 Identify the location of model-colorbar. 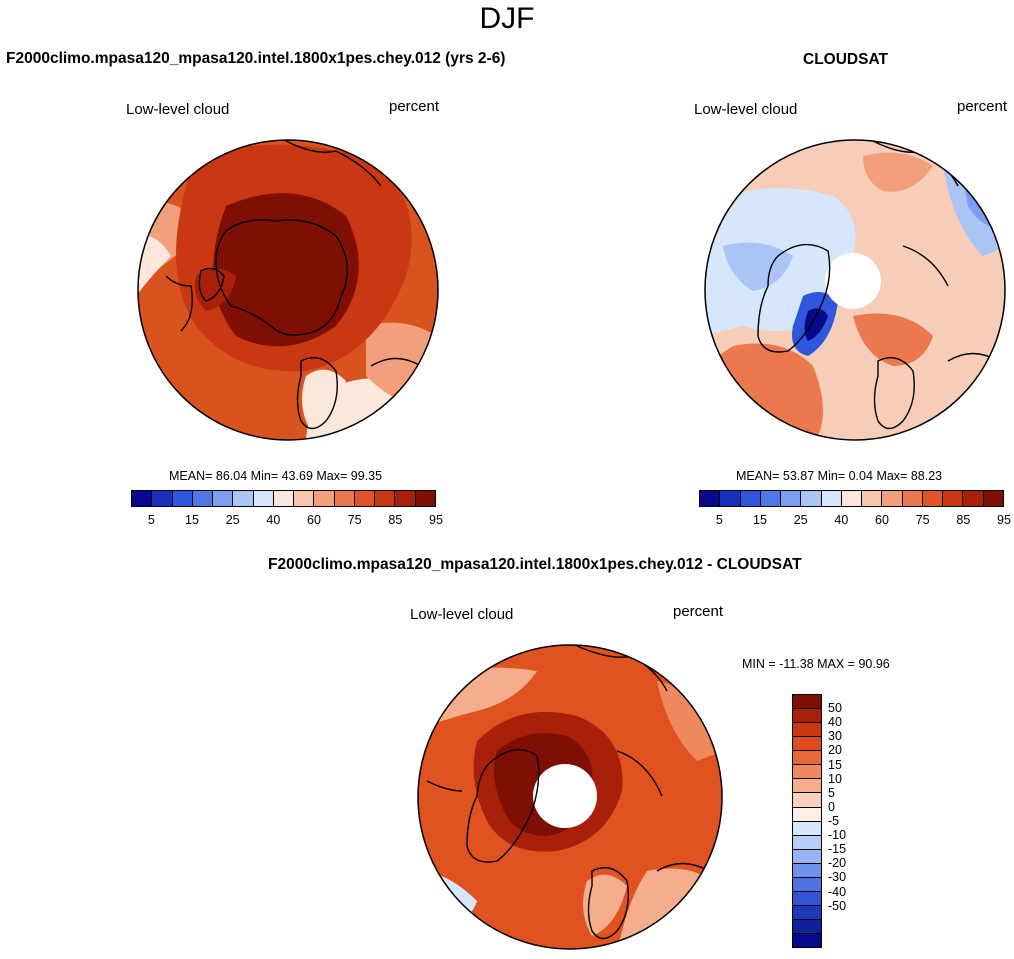
(283, 498).